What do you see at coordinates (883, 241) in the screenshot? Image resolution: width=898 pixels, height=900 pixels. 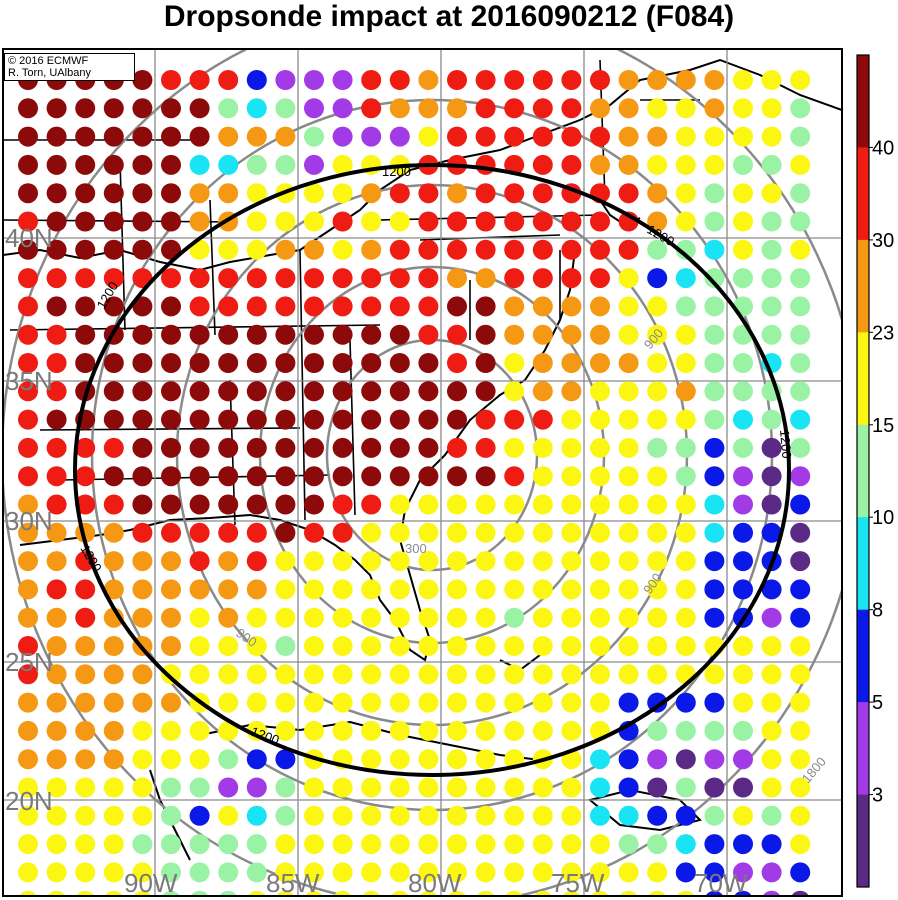 I see `colorbar-label: 30` at bounding box center [883, 241].